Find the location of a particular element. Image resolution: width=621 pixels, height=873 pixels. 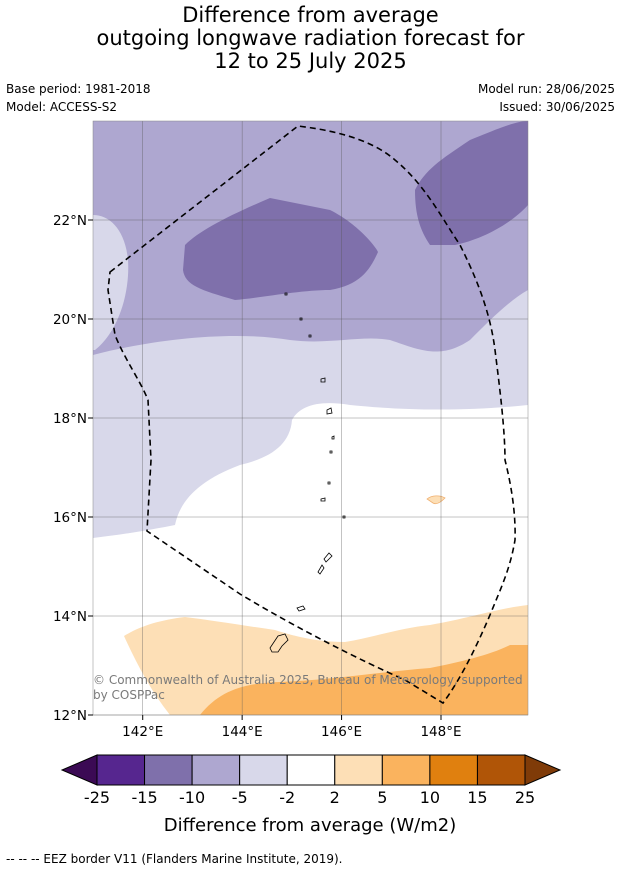

x-axis-ticks: 142°E 144°E 146°E 148°E is located at coordinates (292, 727).